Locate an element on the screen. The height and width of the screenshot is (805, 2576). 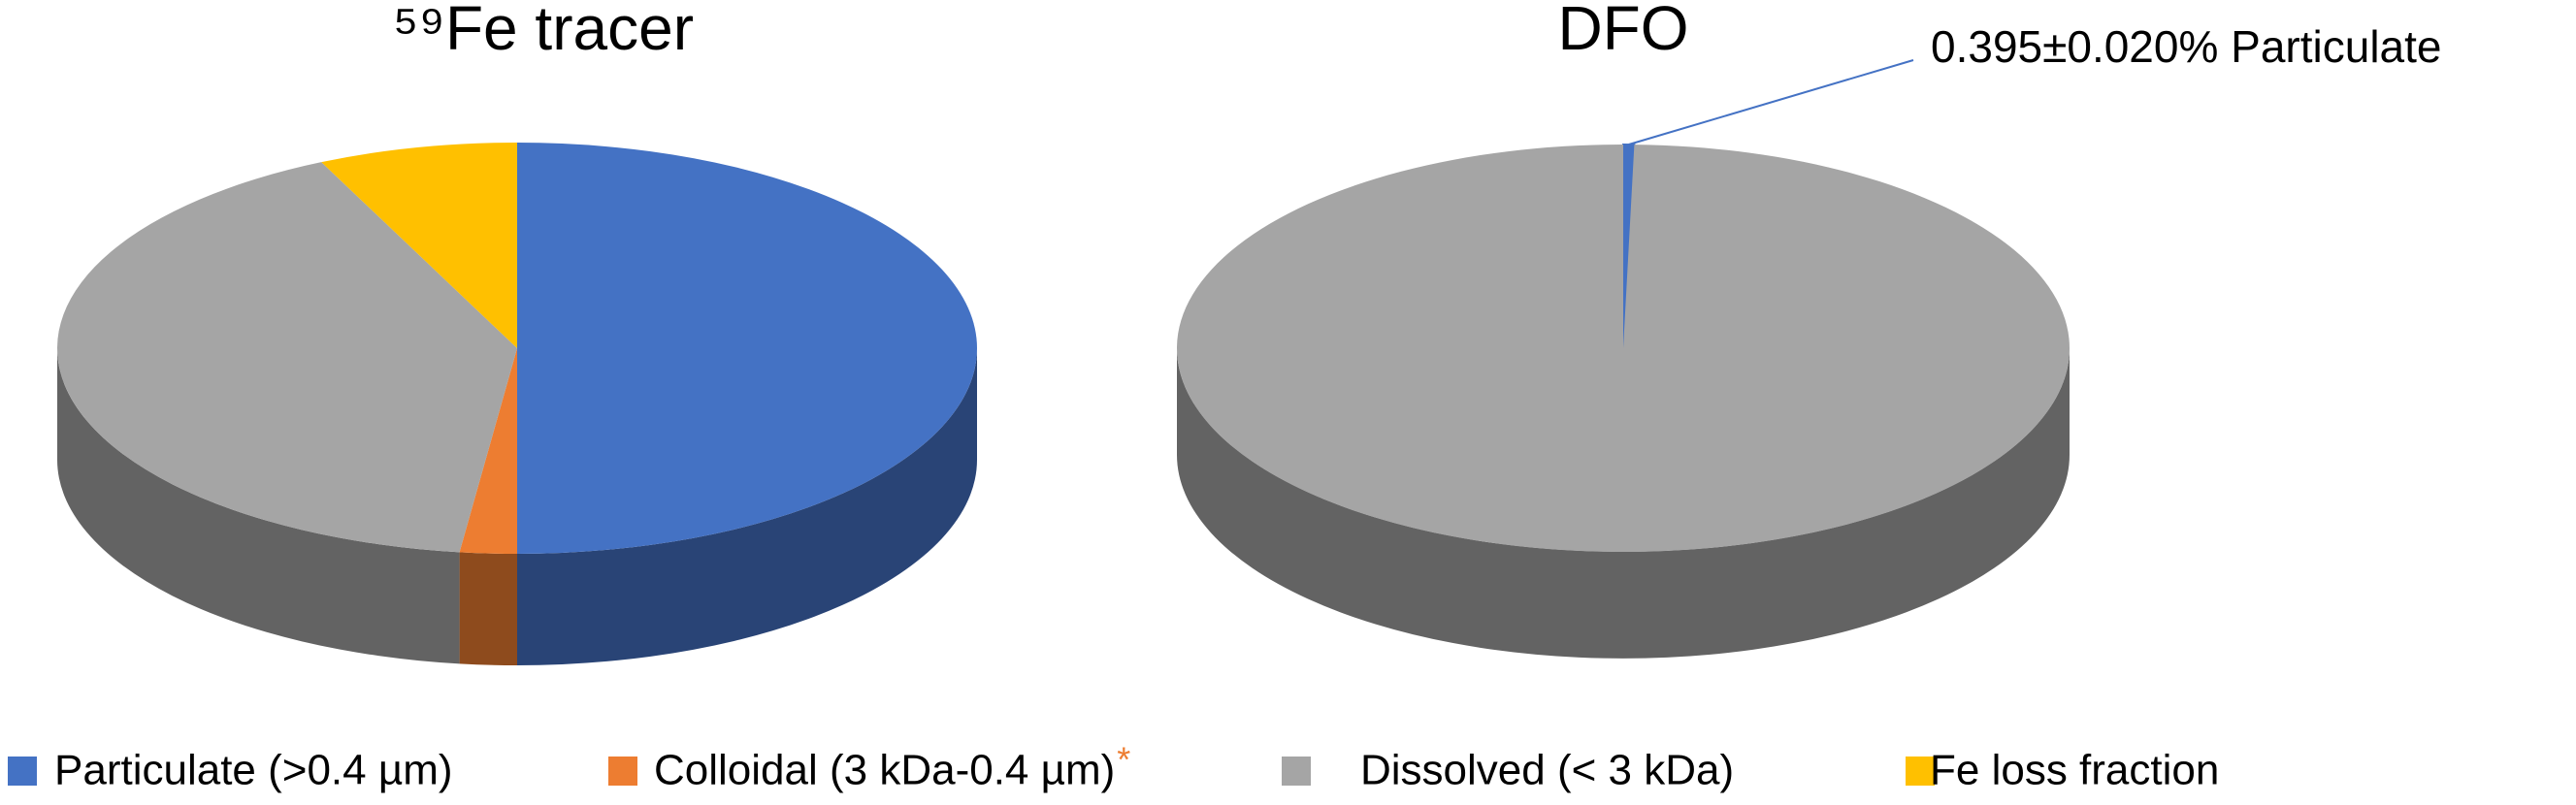
legend-label: Particulate (>0.4 µm) is located at coordinates (254, 770).